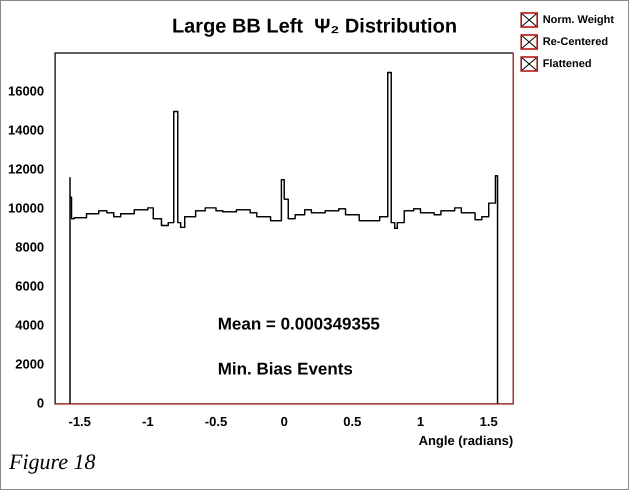 The height and width of the screenshot is (490, 629). What do you see at coordinates (26, 130) in the screenshot?
I see `y-tick-label: 14000` at bounding box center [26, 130].